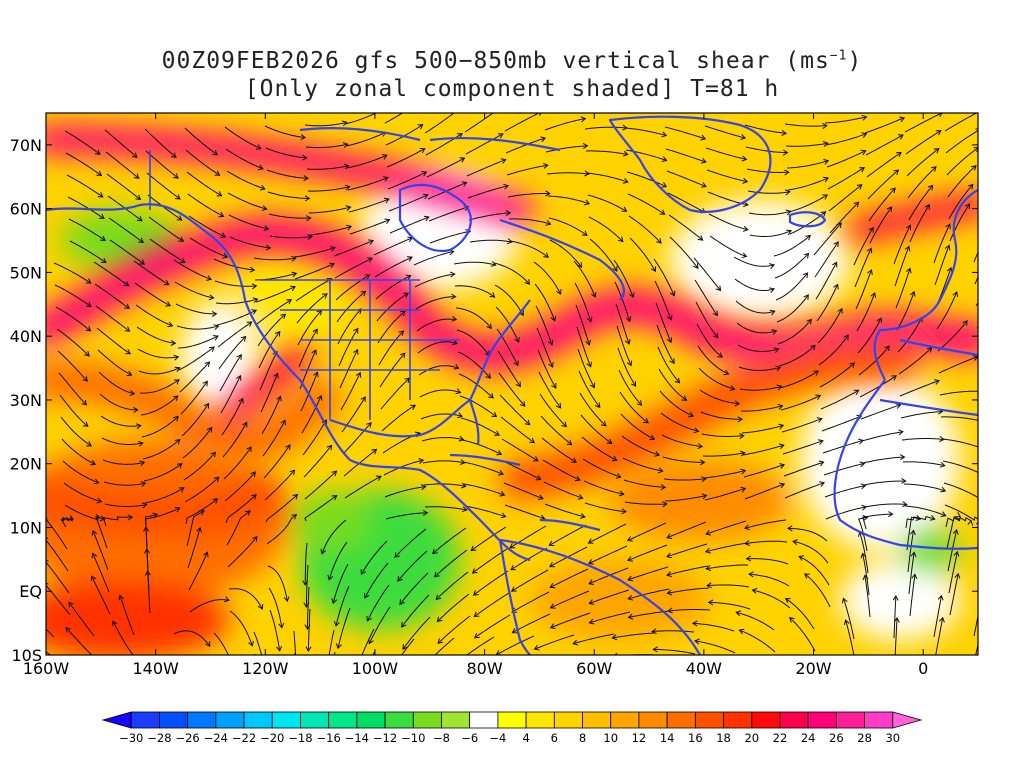  What do you see at coordinates (26, 272) in the screenshot?
I see `y-tick-label: 50N` at bounding box center [26, 272].